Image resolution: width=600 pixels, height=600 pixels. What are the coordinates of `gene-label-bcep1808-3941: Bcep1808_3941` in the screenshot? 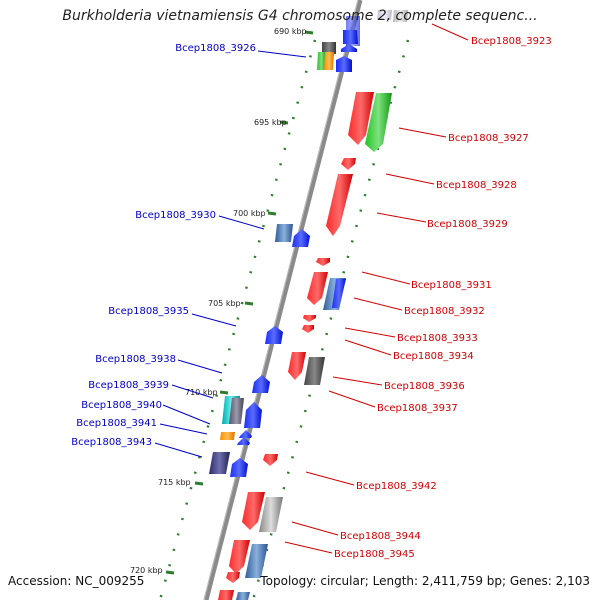 It's located at (116, 423).